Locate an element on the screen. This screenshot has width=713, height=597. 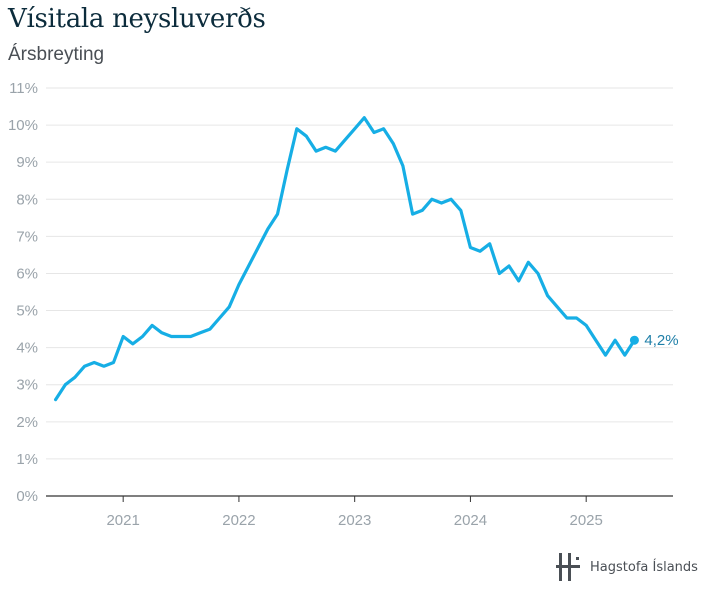
hagstofa-logo-icon is located at coordinates (568, 567).